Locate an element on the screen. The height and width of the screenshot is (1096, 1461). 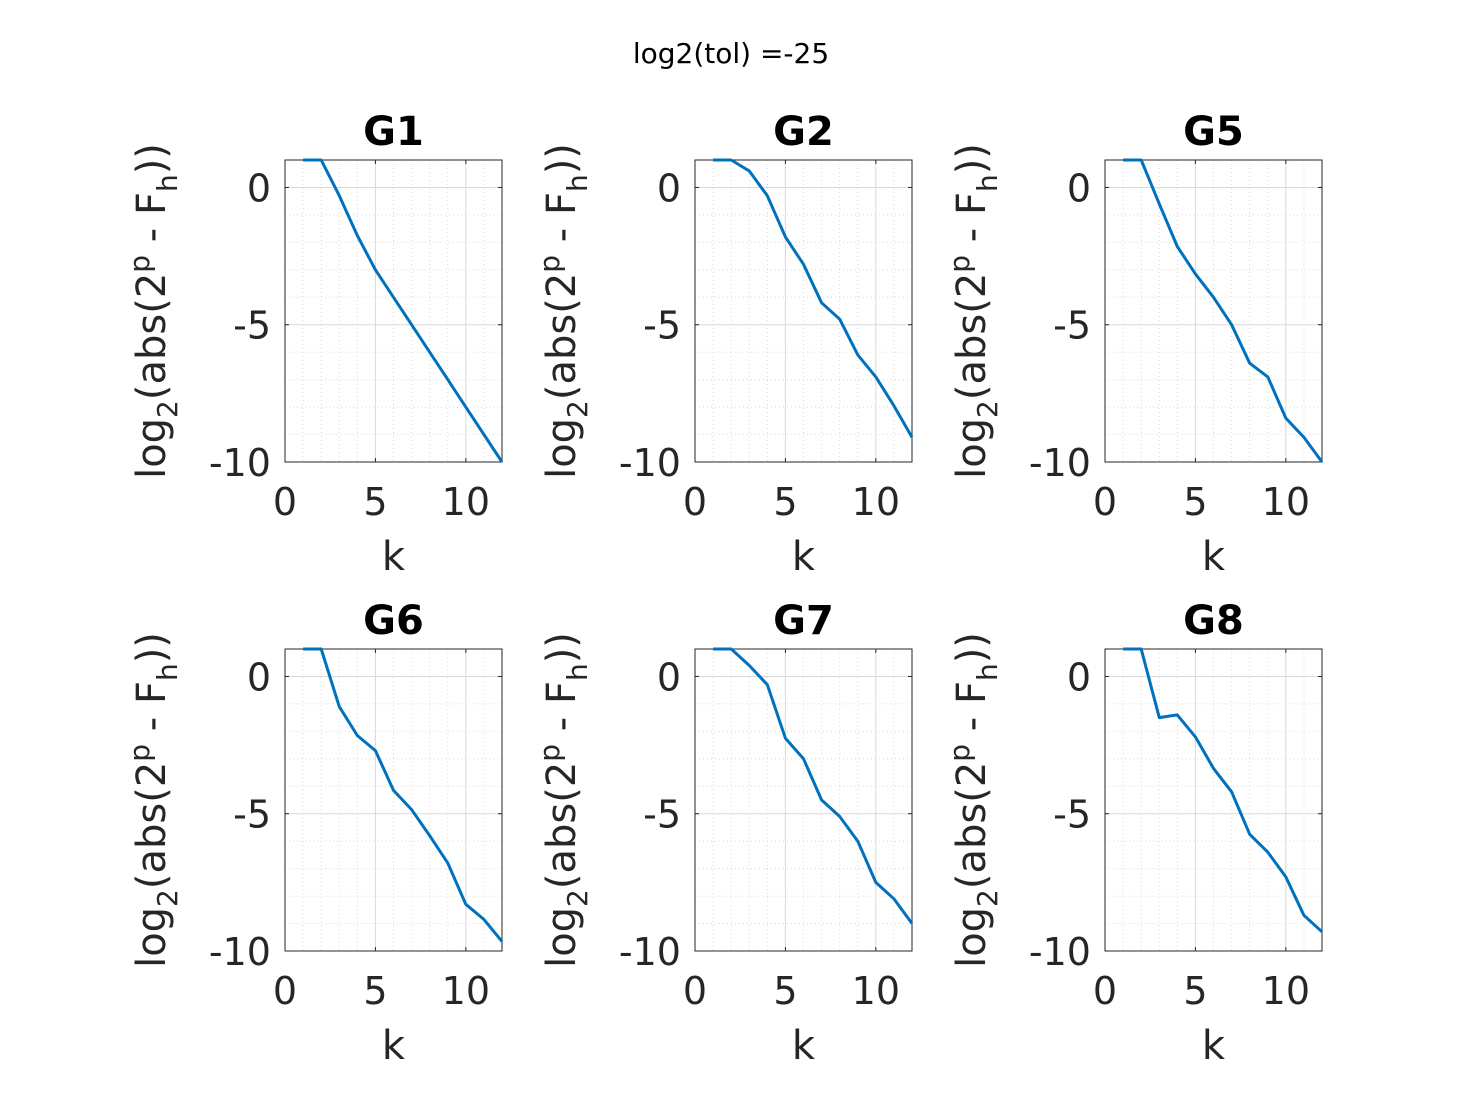
subplot-g2: 0 5 10 0 -5 -10 G2 k log2(abs(2p - Fh)) is located at coordinates (723, 344).